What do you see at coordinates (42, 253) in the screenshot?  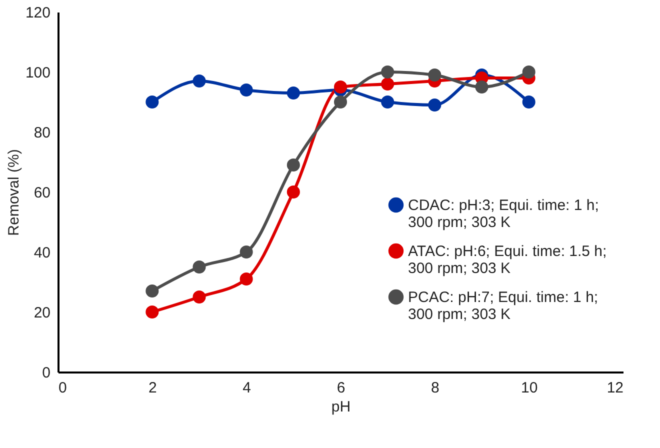 I see `y-tick-label: 40` at bounding box center [42, 253].